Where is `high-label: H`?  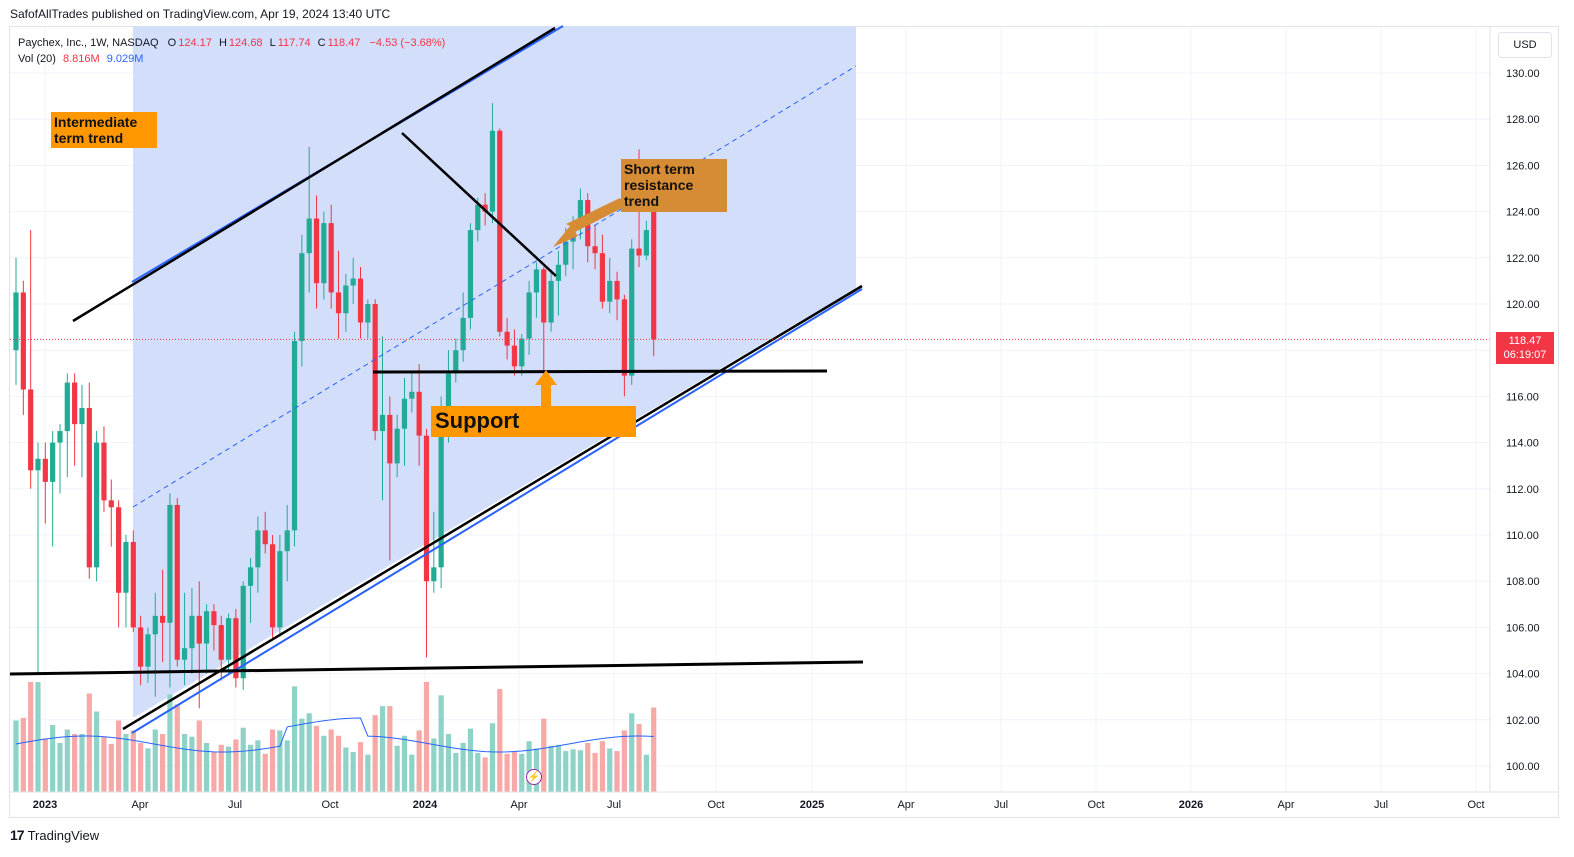
high-label: H is located at coordinates (222, 43).